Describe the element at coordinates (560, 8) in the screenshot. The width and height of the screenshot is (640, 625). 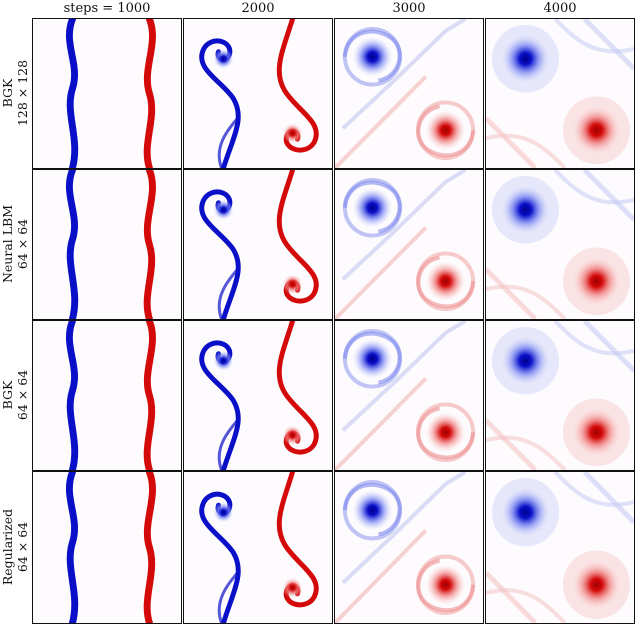
I see `column-title-steps-4000: 4000` at that location.